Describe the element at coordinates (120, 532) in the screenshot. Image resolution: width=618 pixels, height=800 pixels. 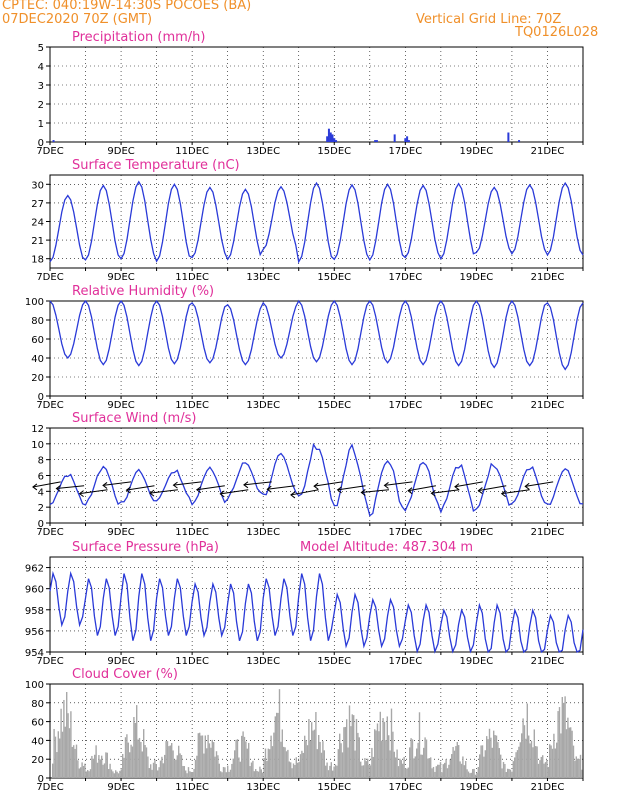
I see `x-tick-label: 9DEC` at that location.